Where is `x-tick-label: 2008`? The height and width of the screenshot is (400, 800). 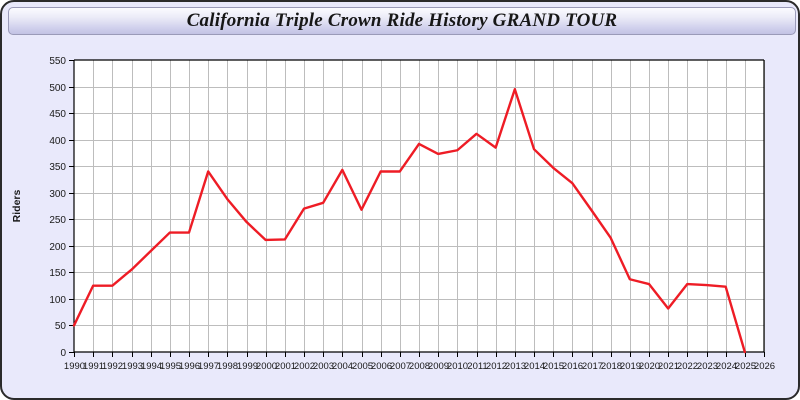
x-tick-label: 2008 is located at coordinates (419, 366).